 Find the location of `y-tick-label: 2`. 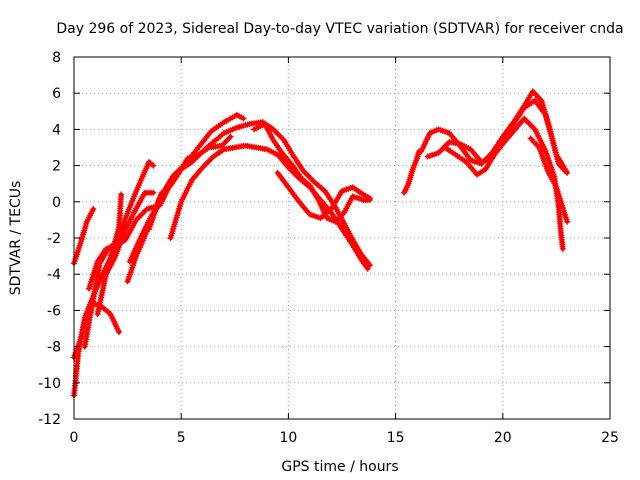

y-tick-label: 2 is located at coordinates (56, 167).